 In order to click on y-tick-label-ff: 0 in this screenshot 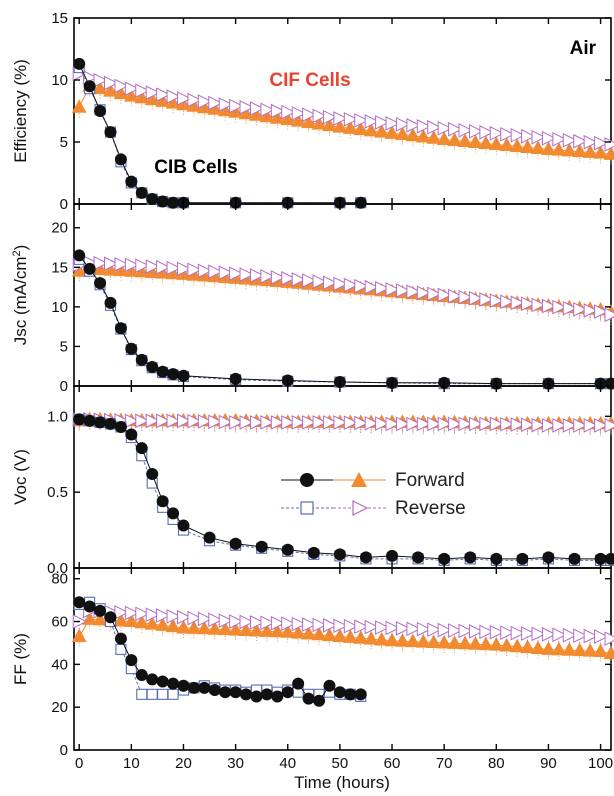, I will do `click(64, 750)`.